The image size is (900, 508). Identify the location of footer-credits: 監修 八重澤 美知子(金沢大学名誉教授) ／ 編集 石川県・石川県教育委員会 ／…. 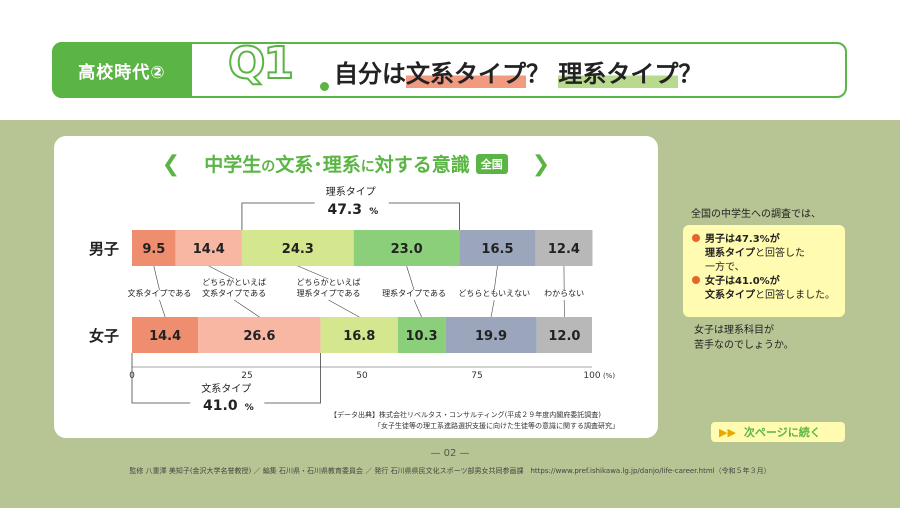
(450, 471).